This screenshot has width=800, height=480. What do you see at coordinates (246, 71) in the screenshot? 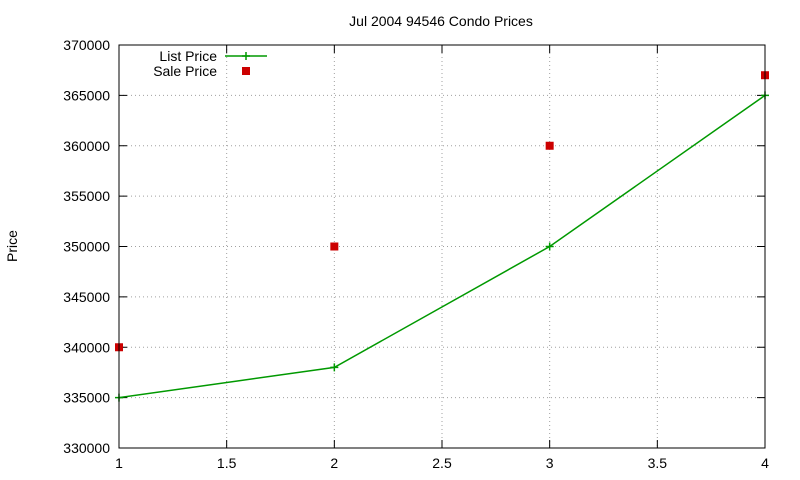
I see `legend-sale-price-marker` at bounding box center [246, 71].